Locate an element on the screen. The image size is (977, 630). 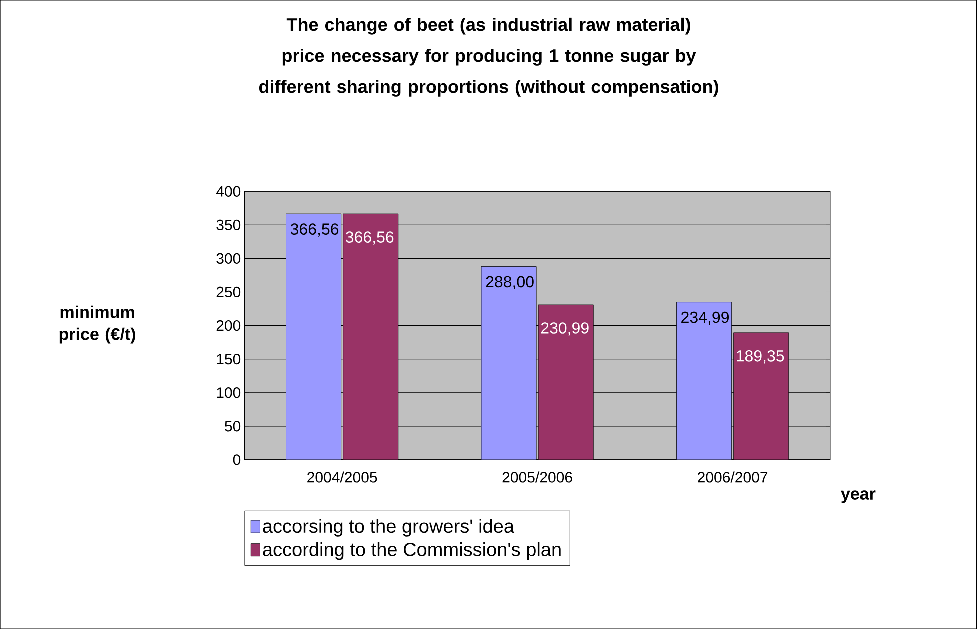
data-label: 234,99 is located at coordinates (706, 319).